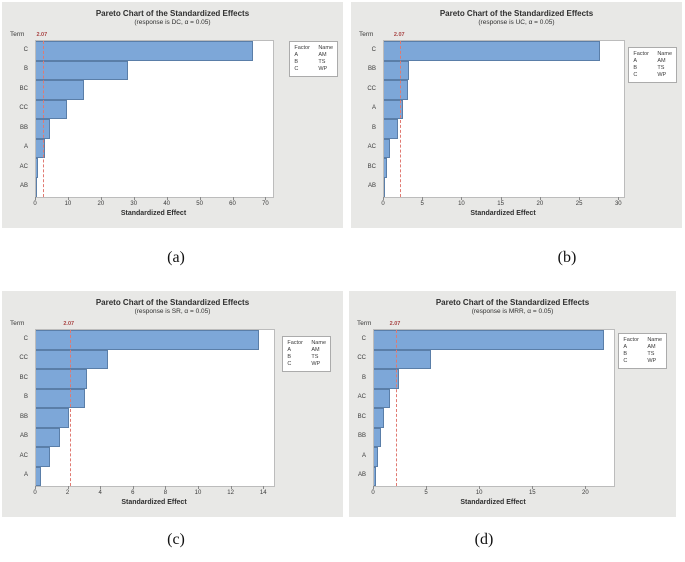  What do you see at coordinates (153, 492) in the screenshot?
I see `x-axis-ticks: 0 2 4 6 8 10 12 14` at bounding box center [153, 492].